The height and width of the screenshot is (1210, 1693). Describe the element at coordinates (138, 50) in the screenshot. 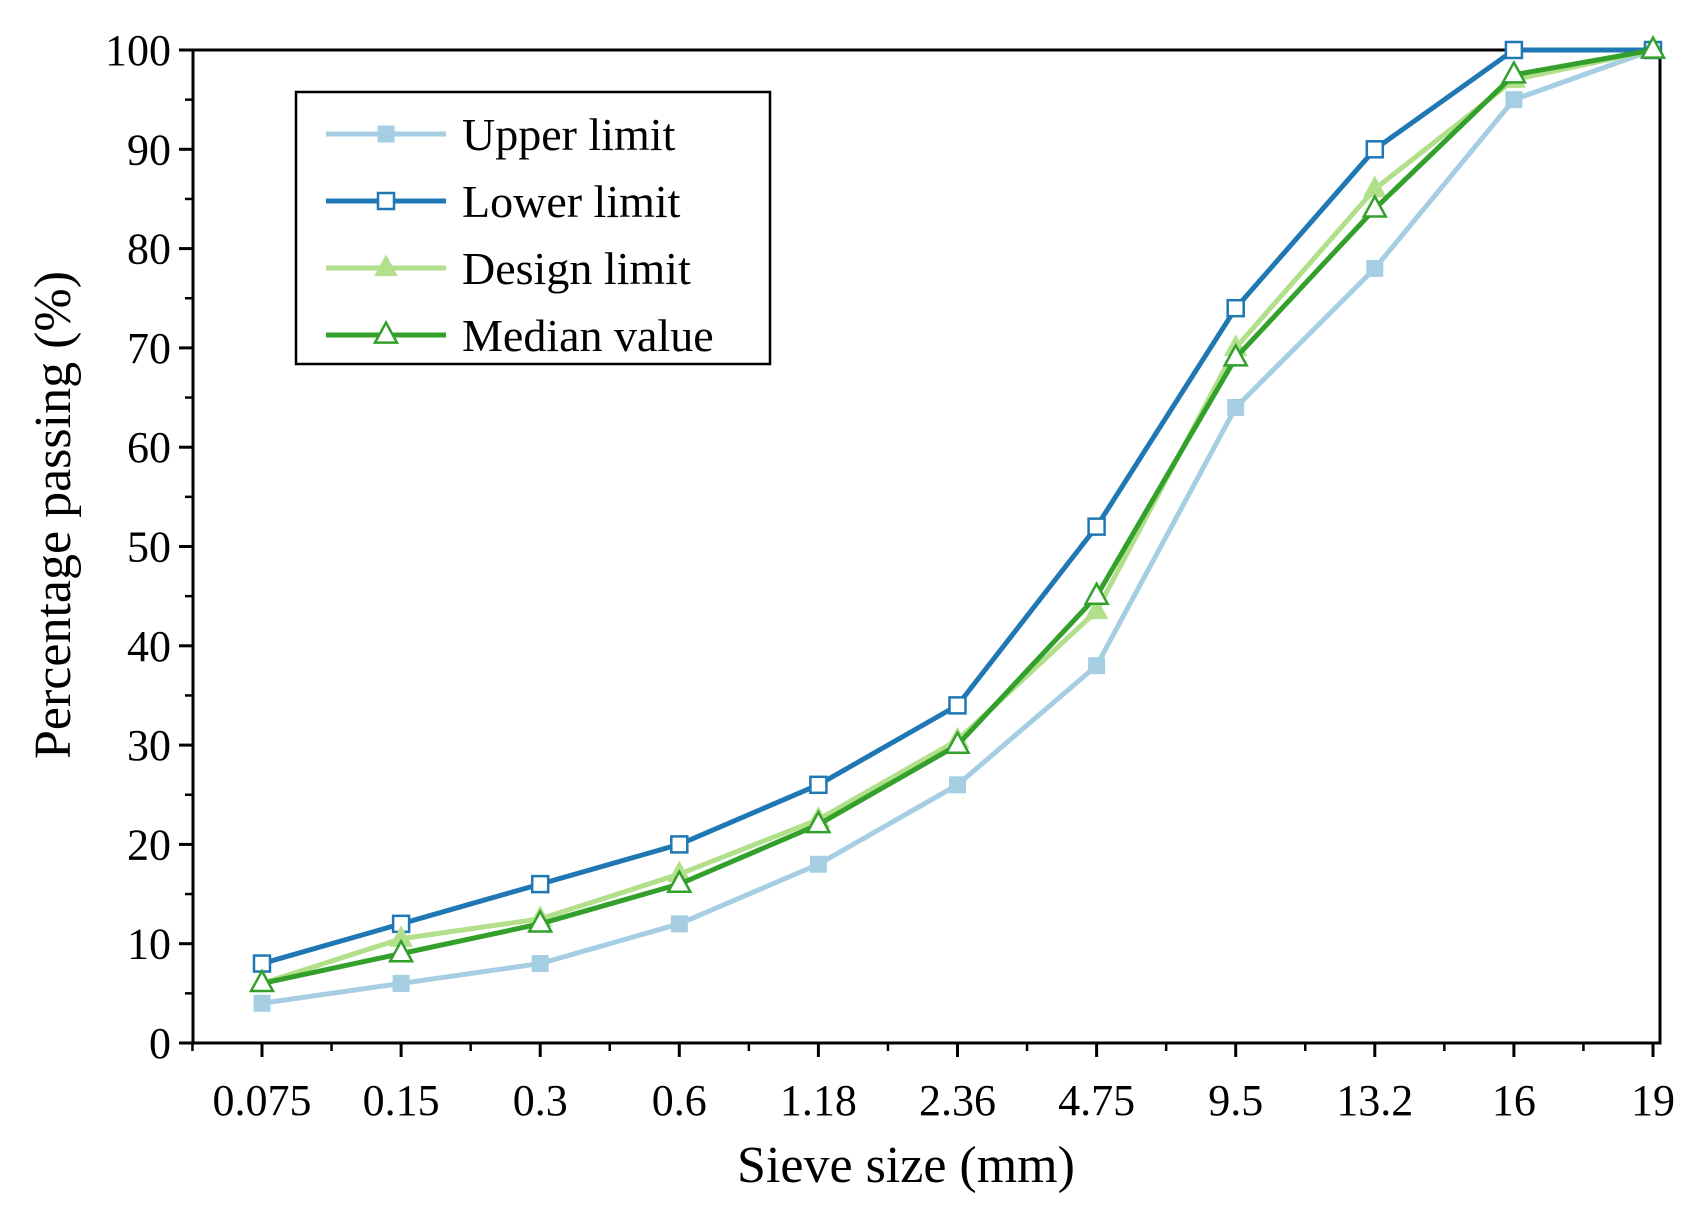

I see `y-tick-label: 100` at that location.